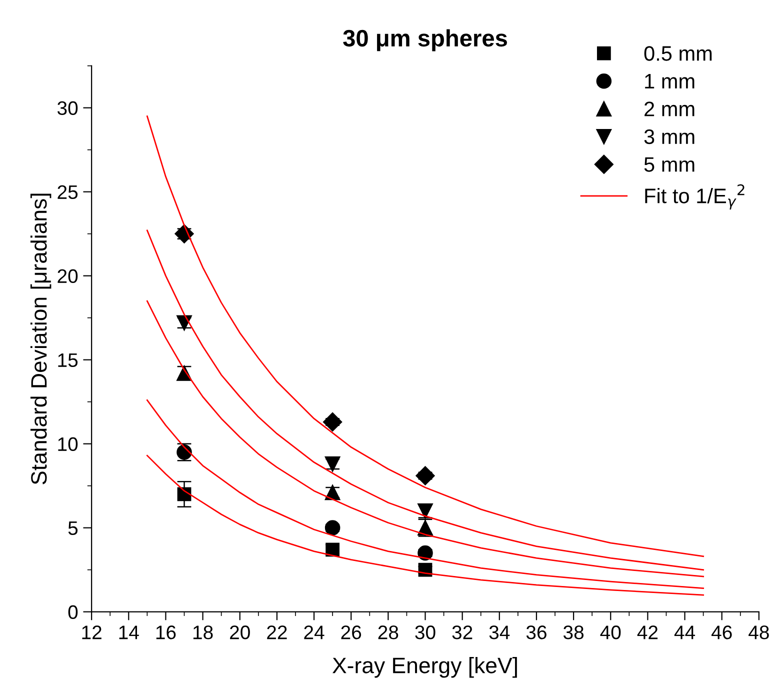 The image size is (776, 700). I want to click on x-tick-label: 46, so click(721, 633).